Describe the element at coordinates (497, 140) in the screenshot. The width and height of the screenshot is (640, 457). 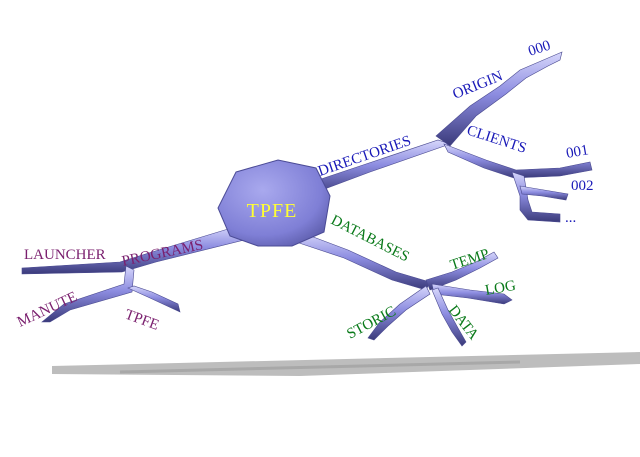
I see `label-clients: CLIENTS` at that location.